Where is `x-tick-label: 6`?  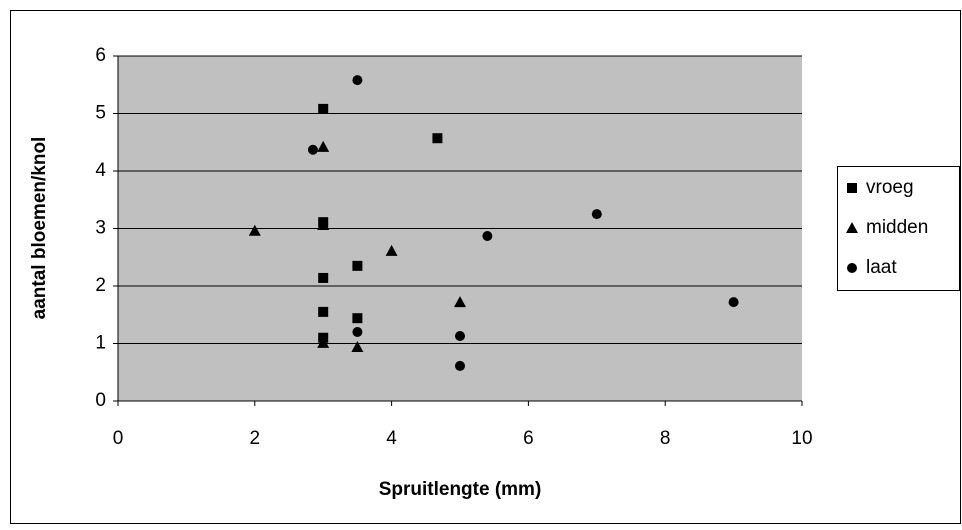 x-tick-label: 6 is located at coordinates (528, 438).